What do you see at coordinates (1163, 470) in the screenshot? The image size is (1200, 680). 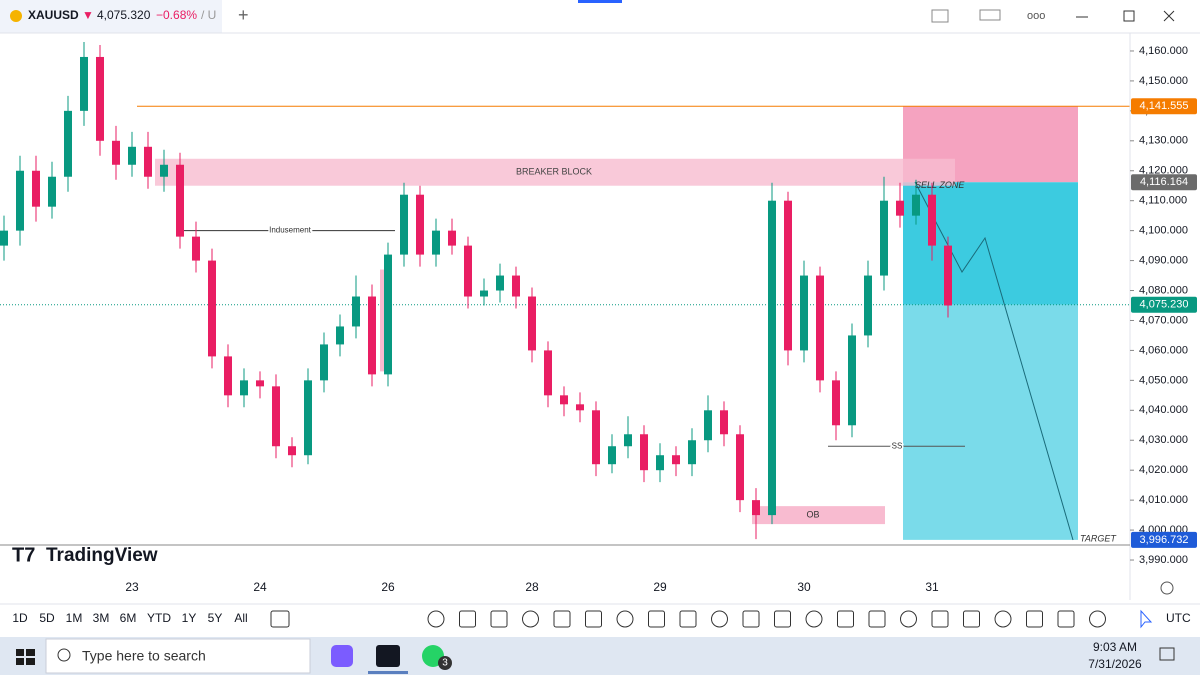 I see `y-tick-label: 4,020.000` at bounding box center [1163, 470].